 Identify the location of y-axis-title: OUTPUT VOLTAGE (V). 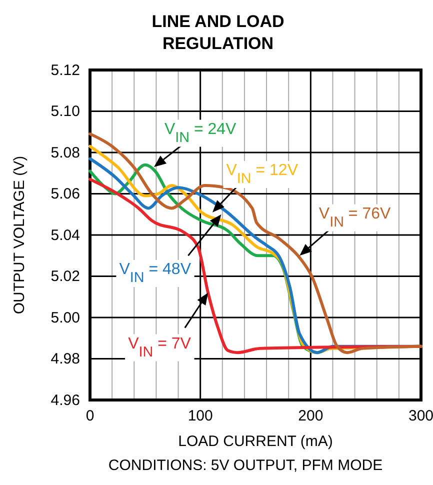
(19, 235).